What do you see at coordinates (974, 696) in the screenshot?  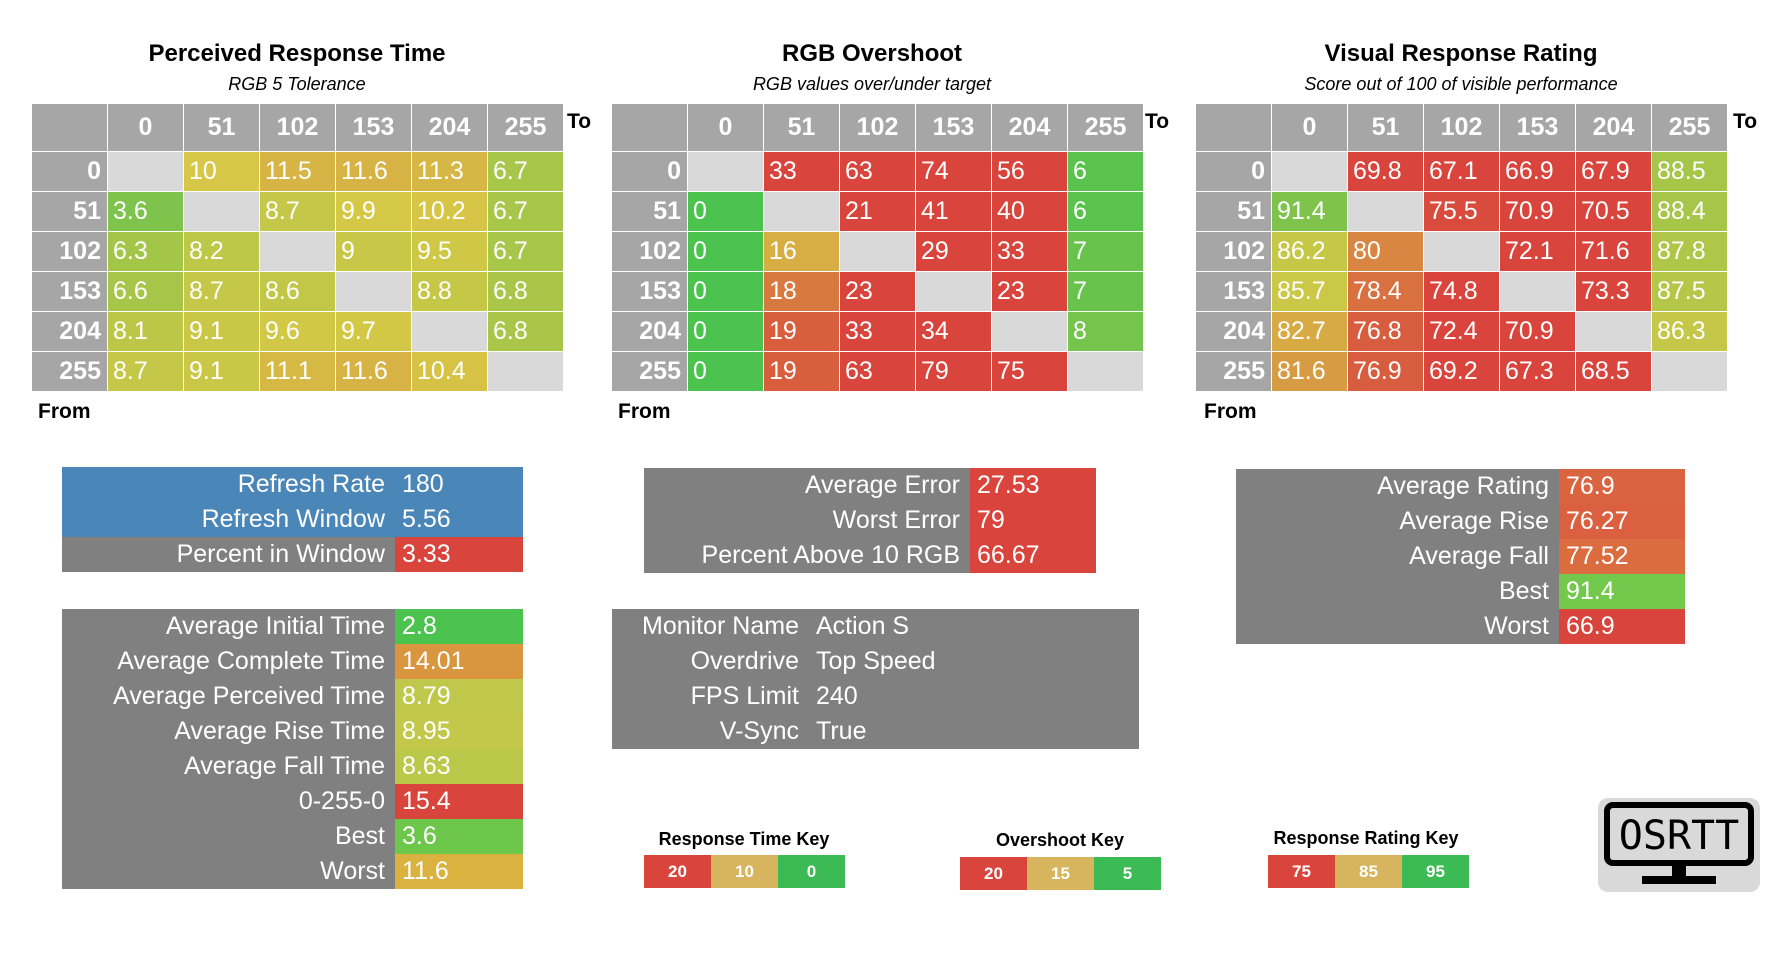 I see `monitor-value: 240` at bounding box center [974, 696].